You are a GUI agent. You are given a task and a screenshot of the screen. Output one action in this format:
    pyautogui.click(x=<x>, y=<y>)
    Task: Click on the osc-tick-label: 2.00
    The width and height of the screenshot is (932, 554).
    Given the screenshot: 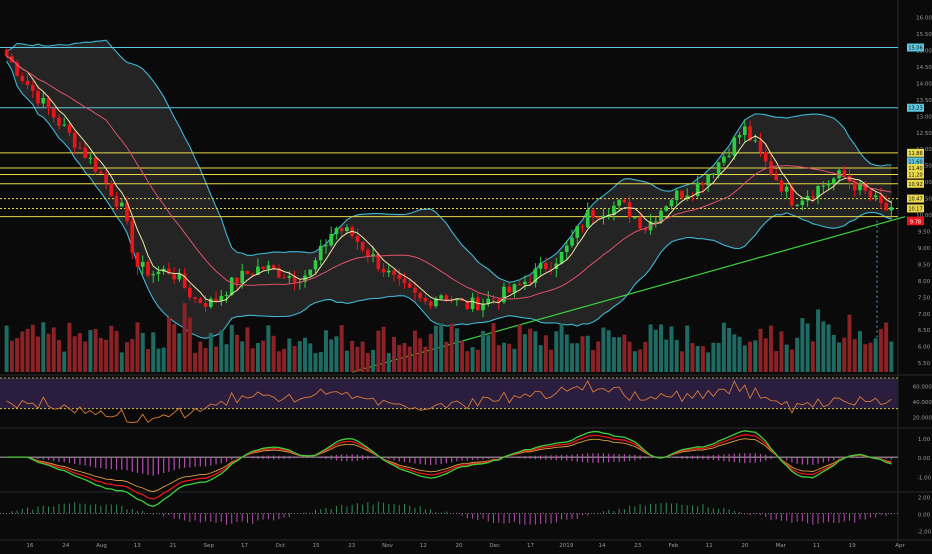 What is the action you would take?
    pyautogui.click(x=924, y=499)
    